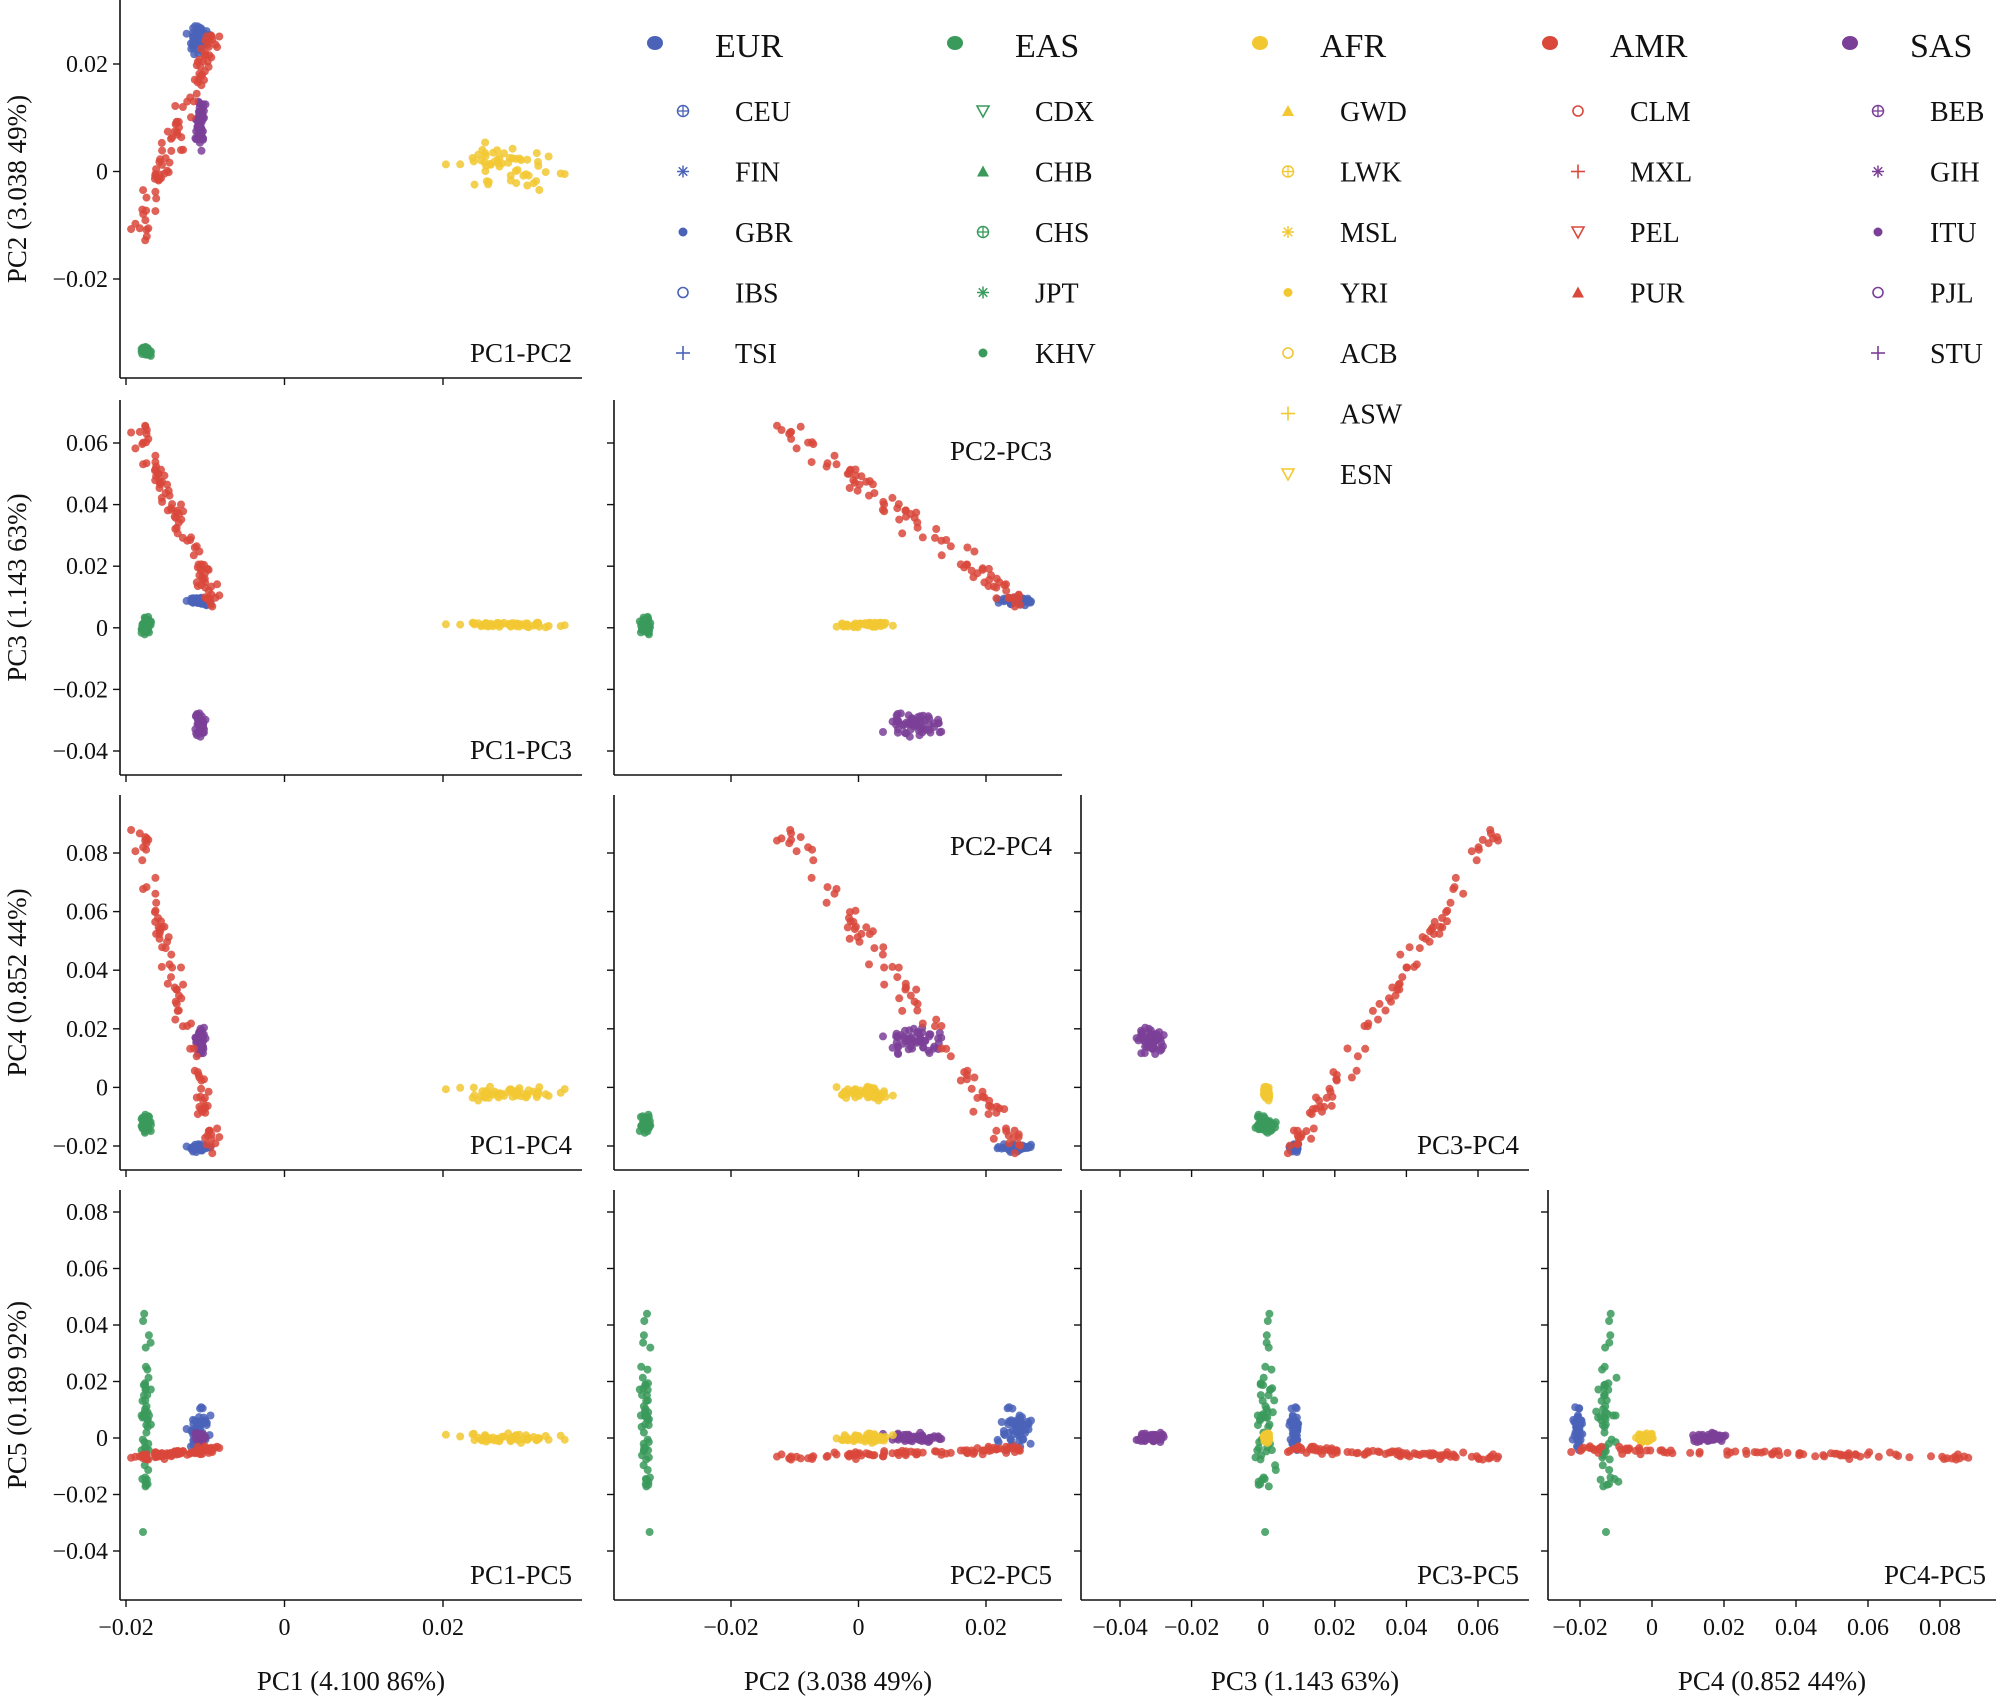  What do you see at coordinates (1288, 171) in the screenshot?
I see `legend-marker-circle-plus` at bounding box center [1288, 171].